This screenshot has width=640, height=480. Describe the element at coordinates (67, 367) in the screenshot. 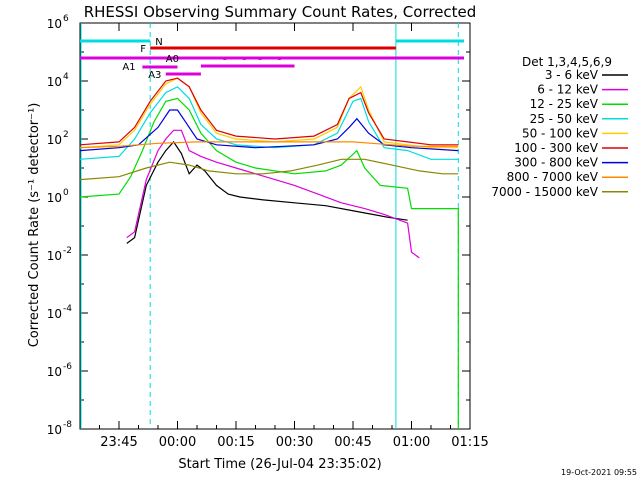

I see `y-tick-exponent: -6` at that location.